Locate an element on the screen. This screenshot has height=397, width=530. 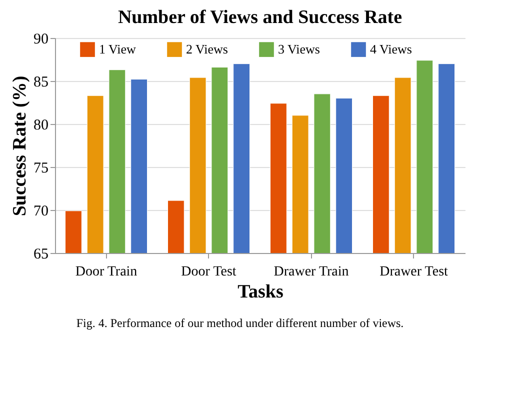
y-tick-label: 65 is located at coordinates (41, 254).